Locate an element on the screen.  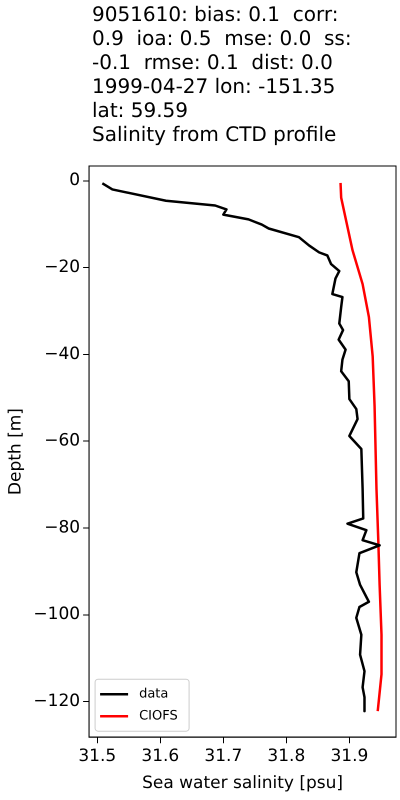
x-axis-title: Sea water salinity [psu] is located at coordinates (243, 783).